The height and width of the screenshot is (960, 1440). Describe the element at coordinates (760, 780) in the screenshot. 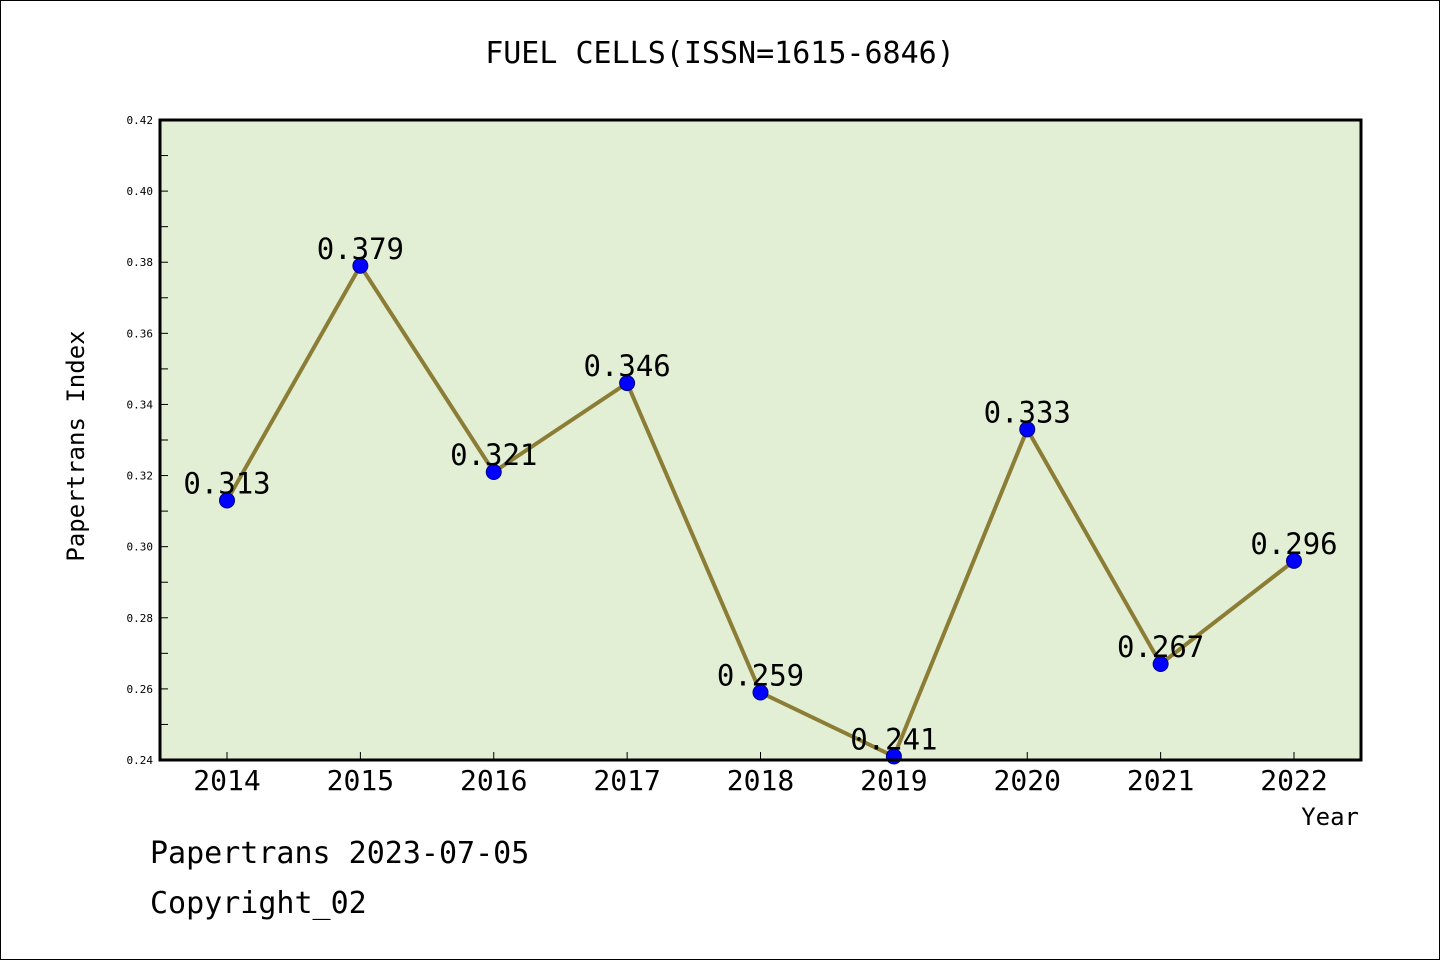

I see `x-tick-label: 2018` at that location.